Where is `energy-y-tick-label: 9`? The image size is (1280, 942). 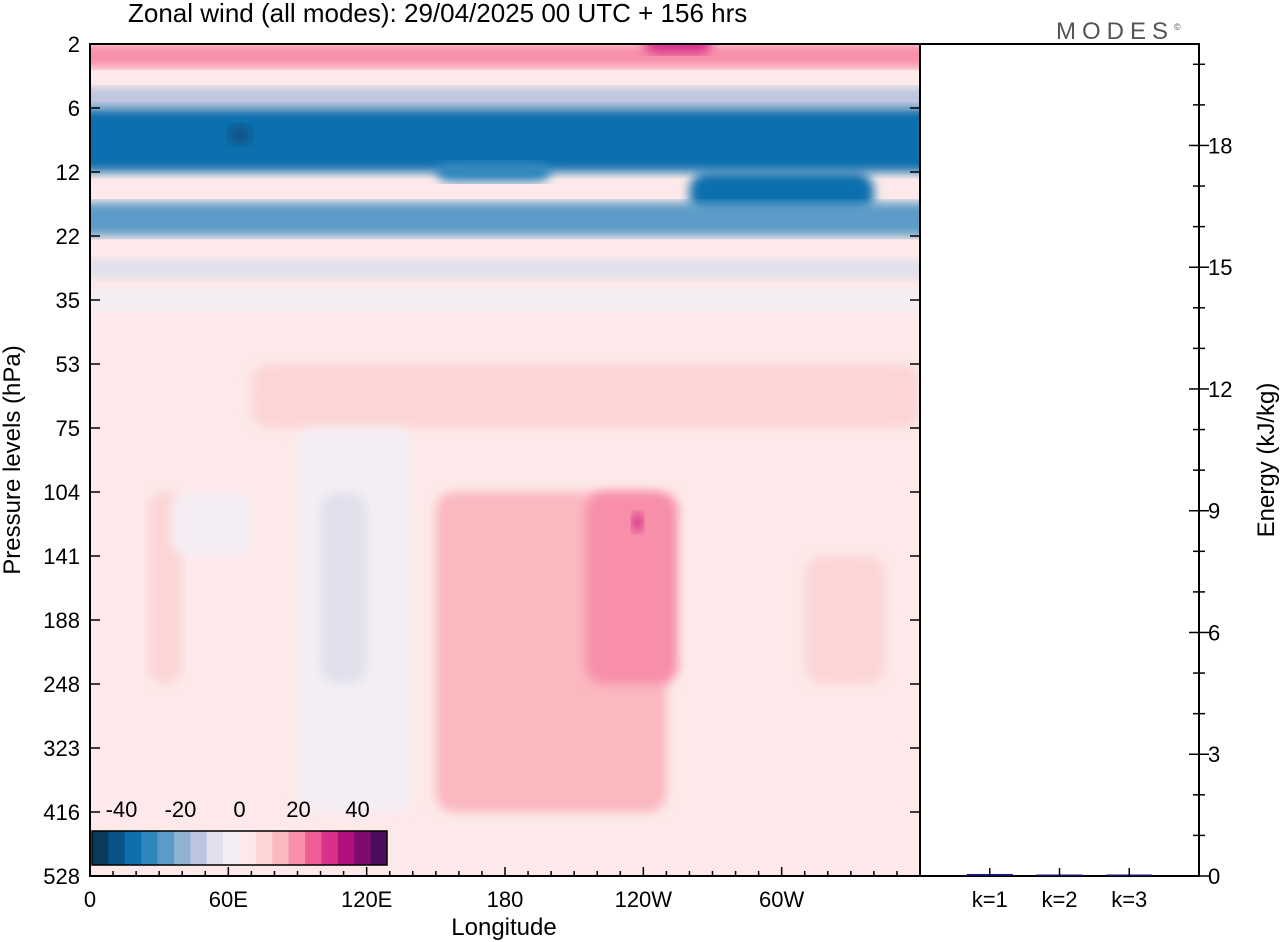 energy-y-tick-label: 9 is located at coordinates (1214, 511).